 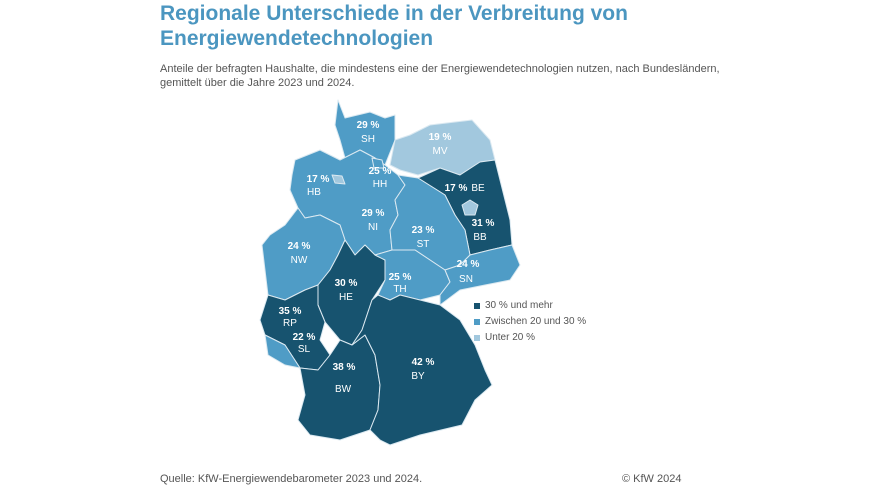 What do you see at coordinates (346, 283) in the screenshot?
I see `state-value-he: 30 %` at bounding box center [346, 283].